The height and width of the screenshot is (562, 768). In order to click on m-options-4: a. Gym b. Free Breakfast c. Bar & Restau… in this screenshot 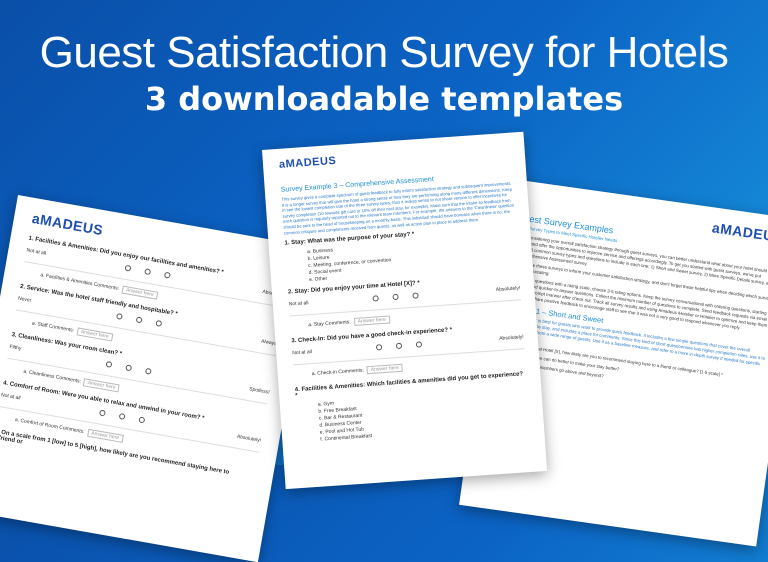, I will do `click(424, 415)`.